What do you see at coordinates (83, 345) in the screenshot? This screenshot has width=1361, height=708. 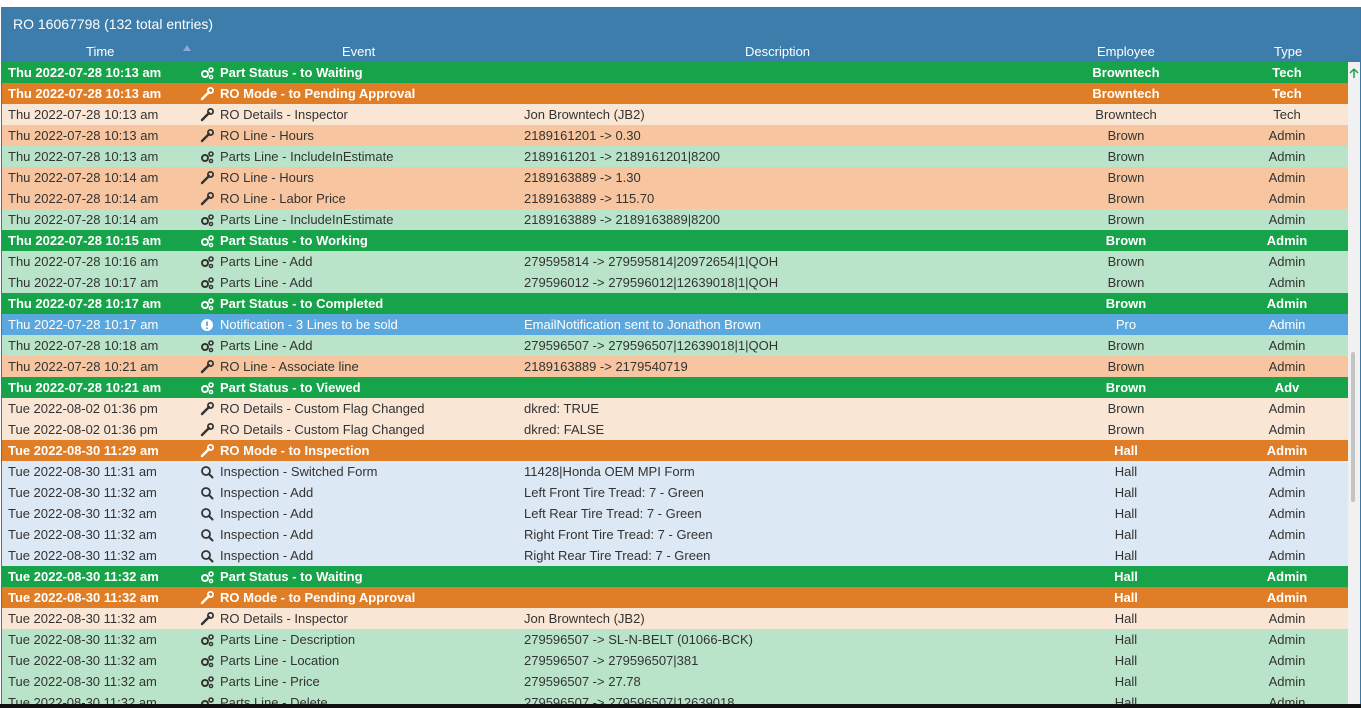 I see `time-cell: Thu 2022-07-28 10:18 am` at bounding box center [83, 345].